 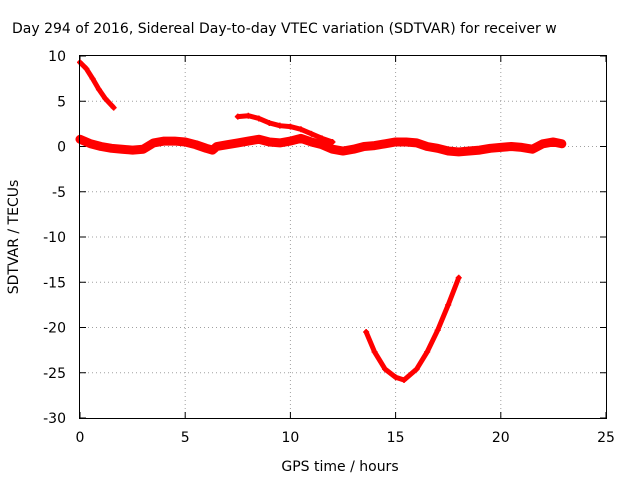 I want to click on x-tick-label: 10, so click(x=290, y=438).